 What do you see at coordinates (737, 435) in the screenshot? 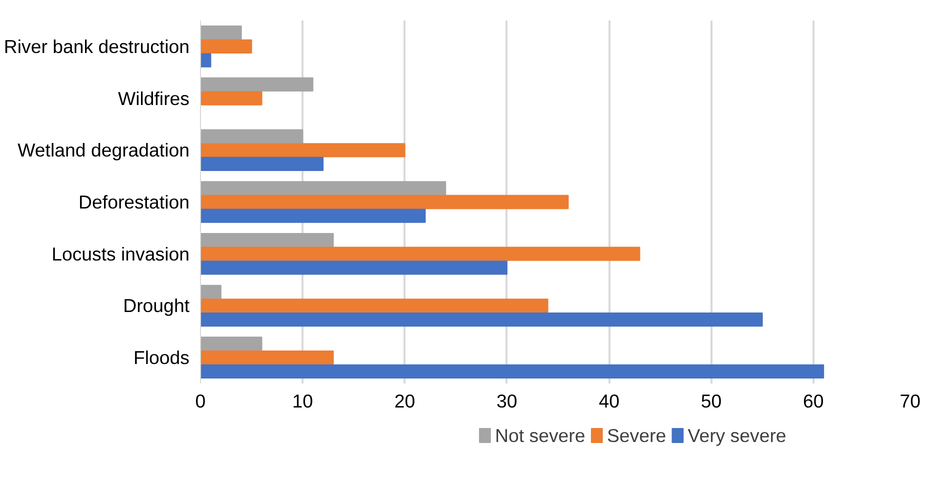
I see `legend-label: Very severe` at bounding box center [737, 435].